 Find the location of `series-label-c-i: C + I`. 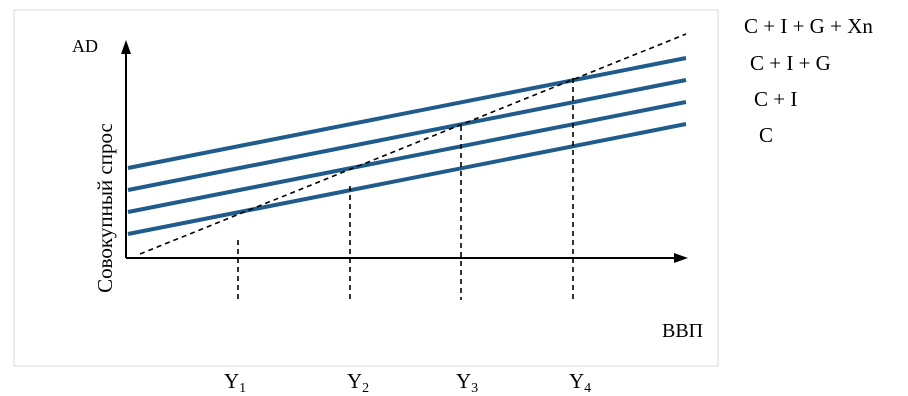

series-label-c-i: C + I is located at coordinates (775, 99).